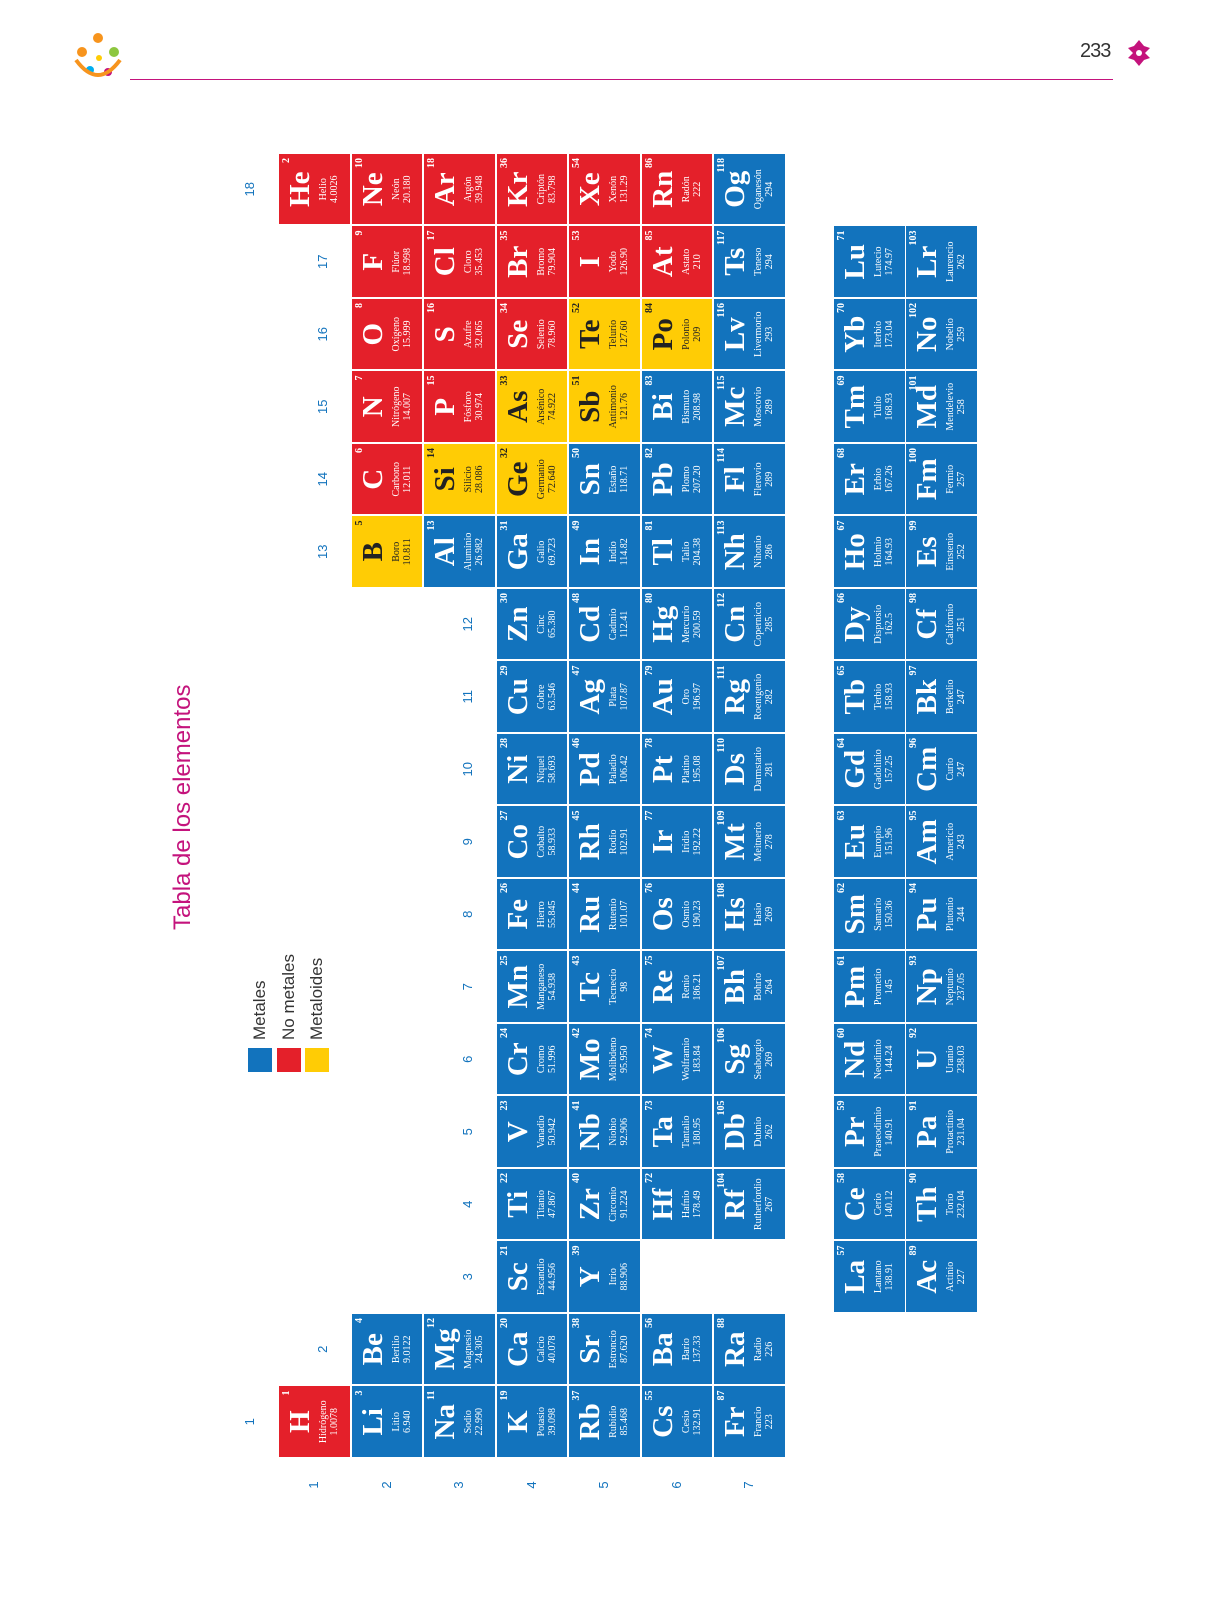 This screenshot has height=1597, width=1212. I want to click on atomic-mass: 267, so click(769, 1204).